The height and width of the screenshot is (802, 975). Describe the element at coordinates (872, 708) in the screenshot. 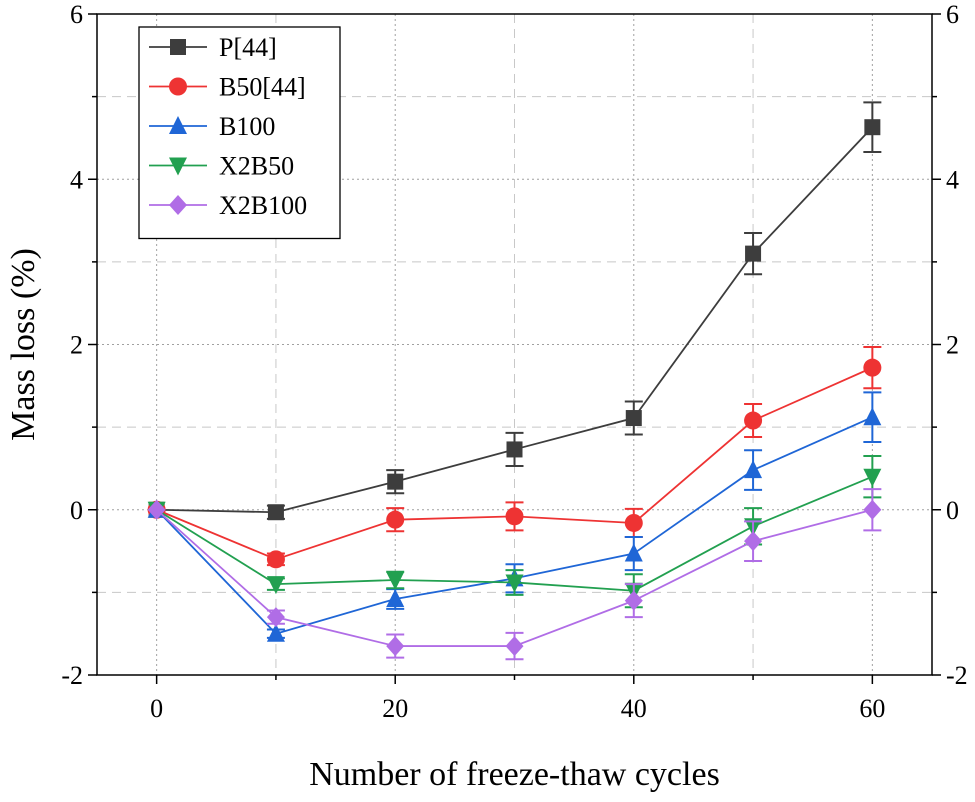

I see `x-tick-label: 60` at that location.